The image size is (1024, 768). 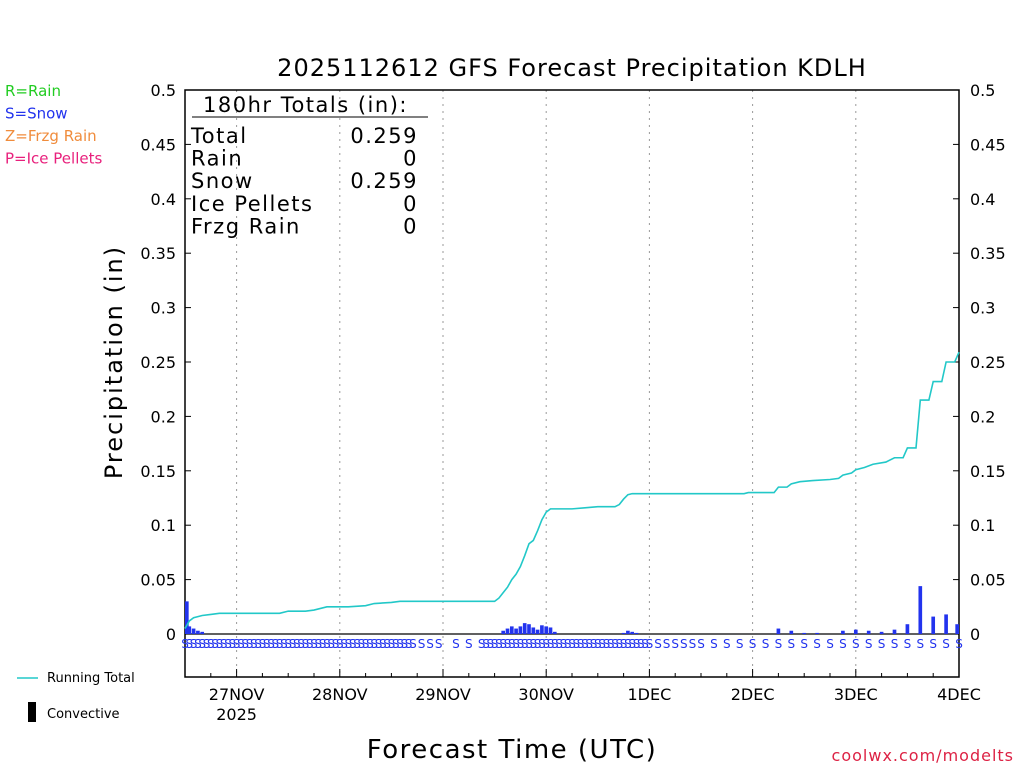 I want to click on y-tick-labels-left: 0 0.05 0.1 0.15 0.2 0.25 0.3 0.35 0.4 0.45 0.5, so click(x=165, y=362).